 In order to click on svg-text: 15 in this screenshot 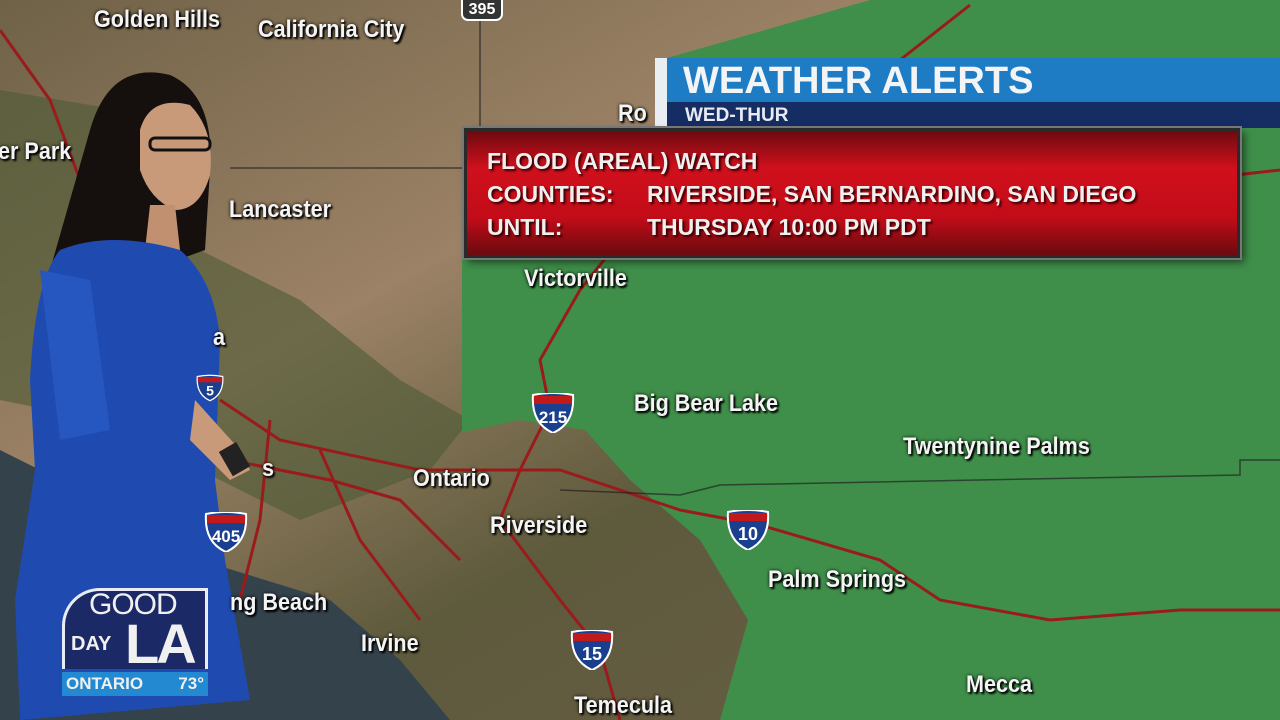, I will do `click(592, 654)`.